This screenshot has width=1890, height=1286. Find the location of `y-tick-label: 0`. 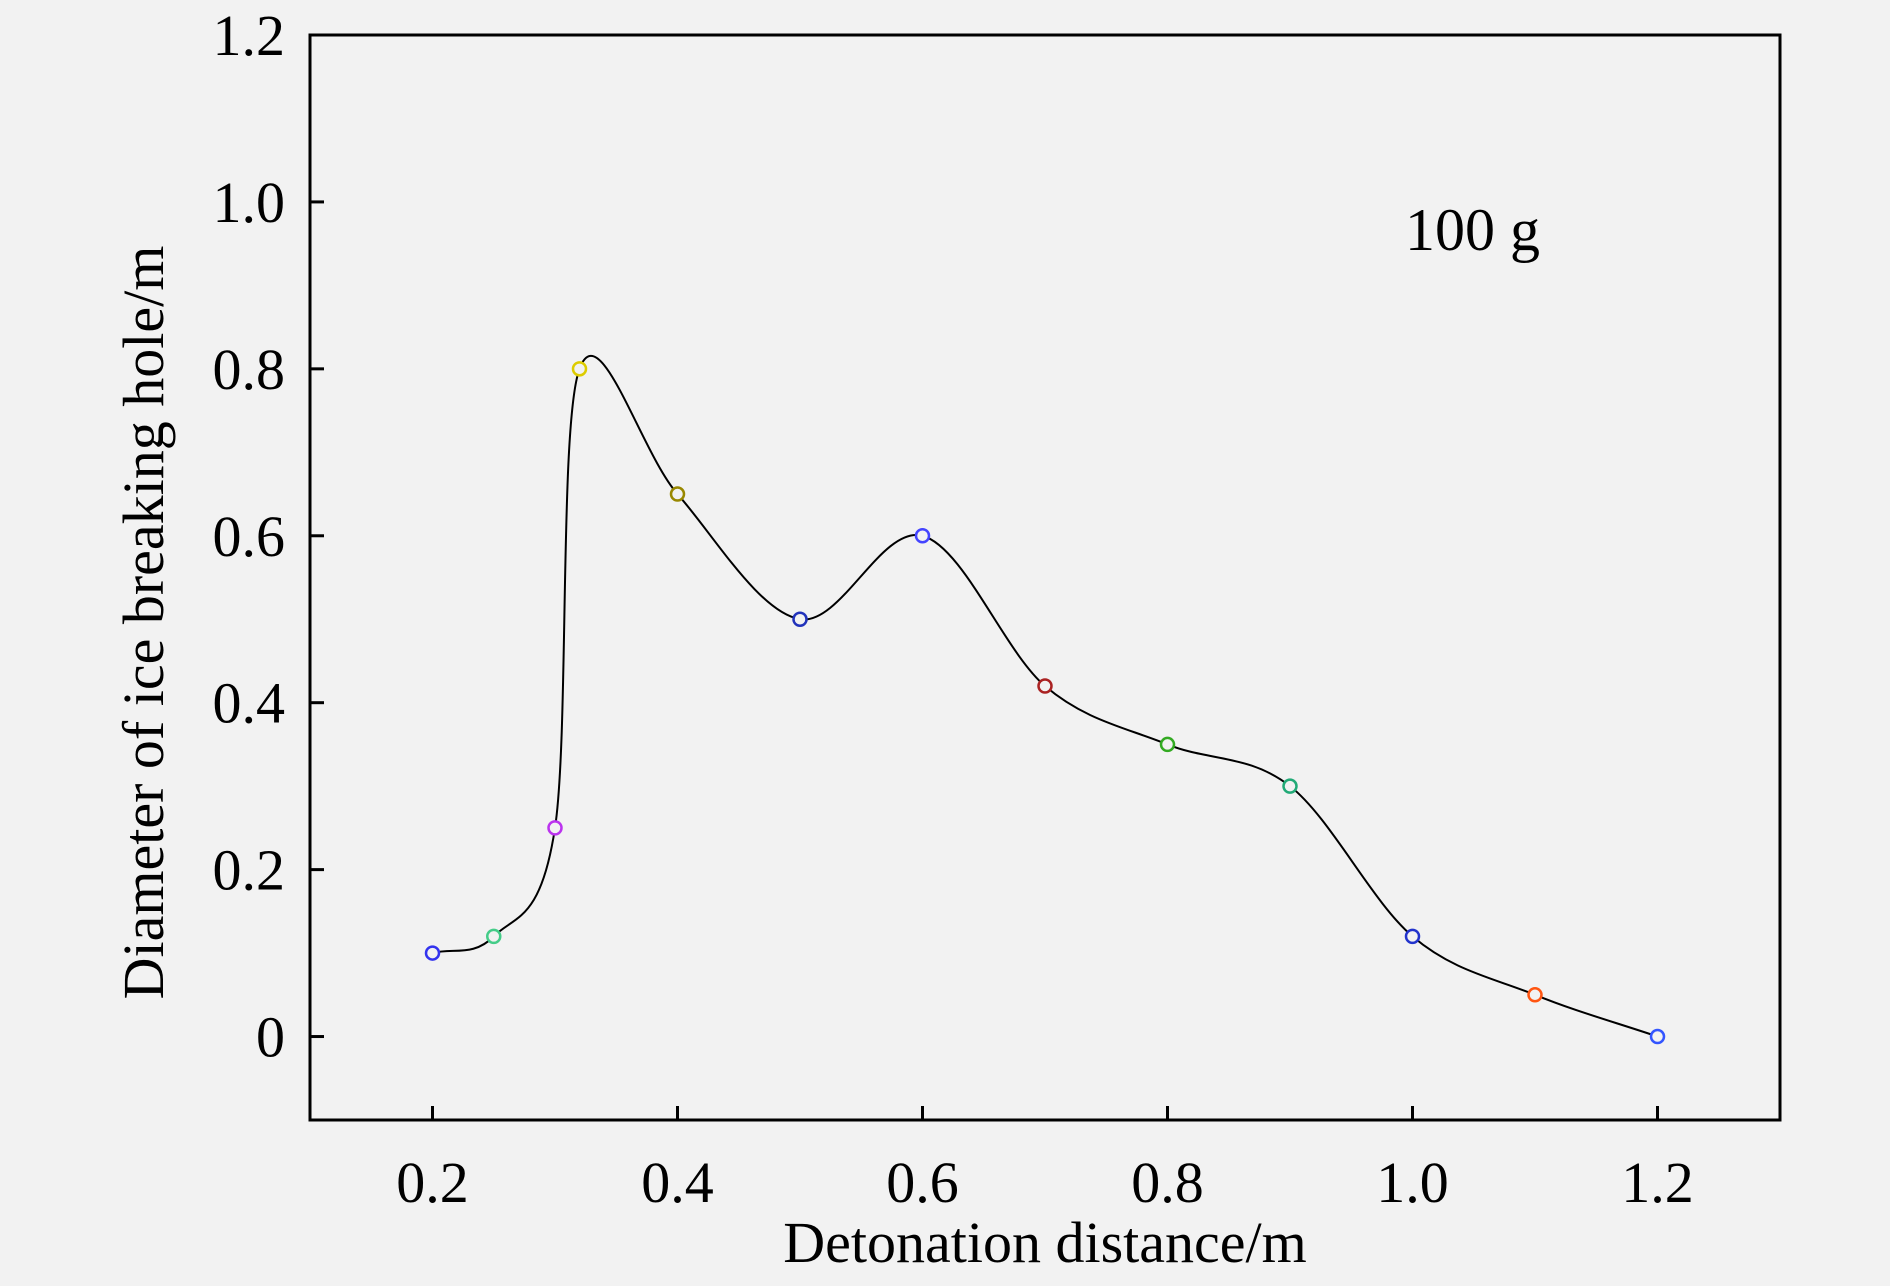

y-tick-label: 0 is located at coordinates (270, 1037).